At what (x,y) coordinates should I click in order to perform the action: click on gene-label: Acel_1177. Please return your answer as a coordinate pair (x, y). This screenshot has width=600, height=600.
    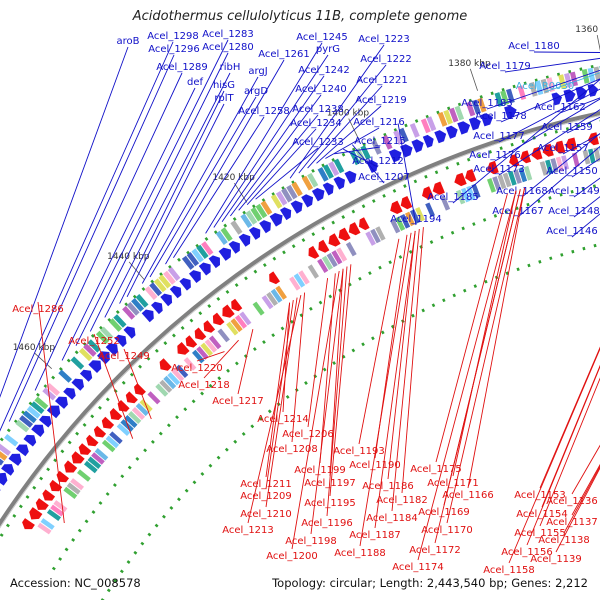
    Looking at the image, I should click on (499, 136).